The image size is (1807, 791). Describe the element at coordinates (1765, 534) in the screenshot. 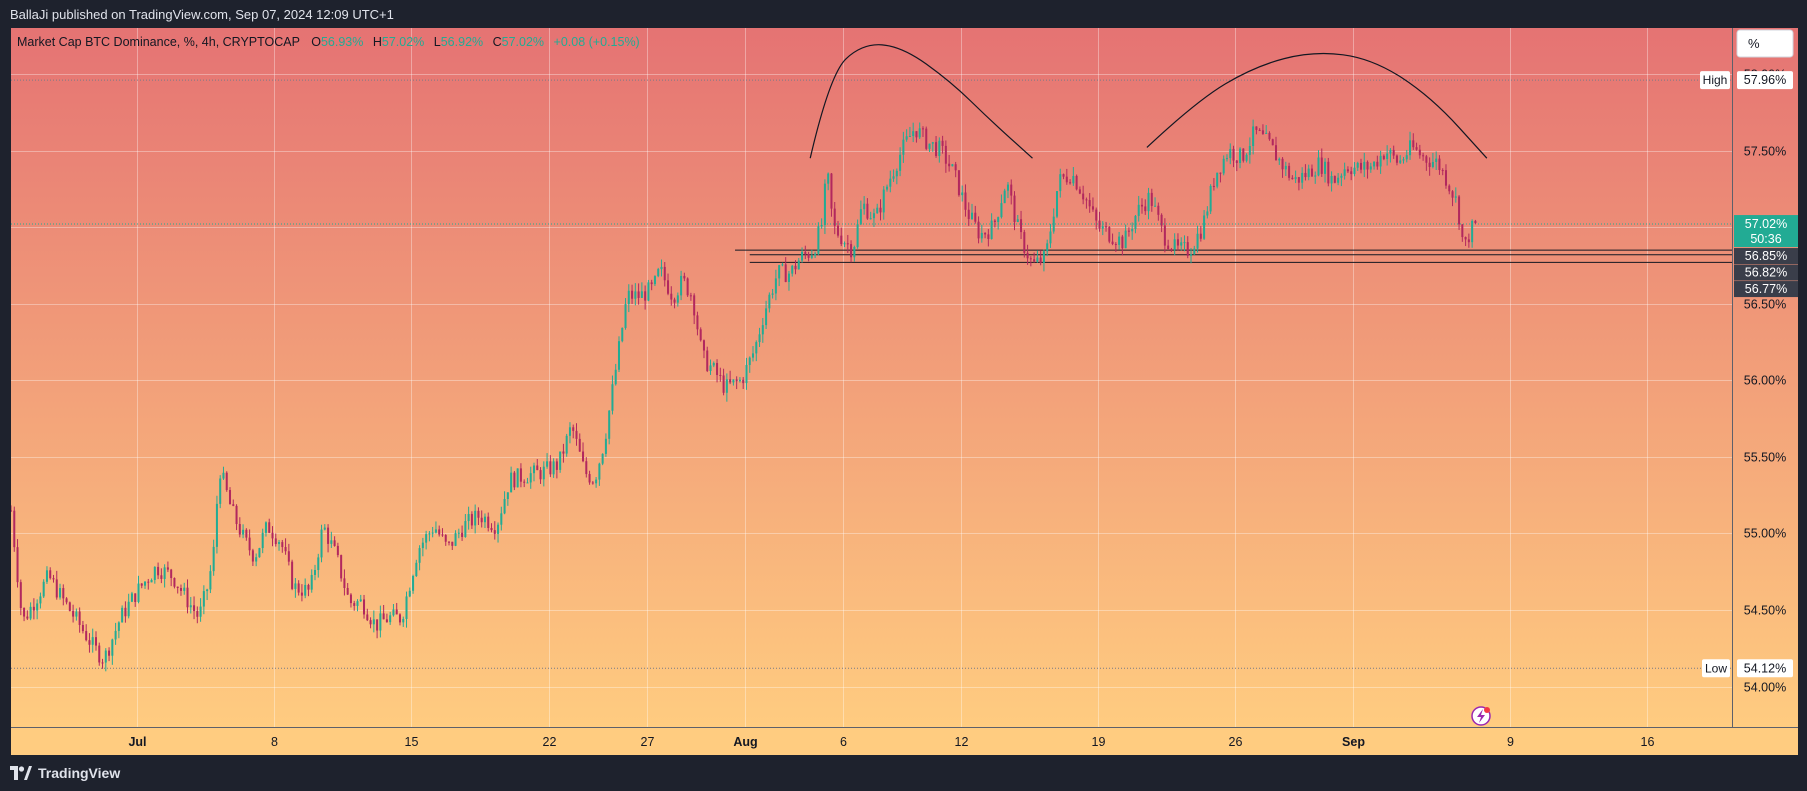

I see `y-tick-label: 55.00%` at that location.